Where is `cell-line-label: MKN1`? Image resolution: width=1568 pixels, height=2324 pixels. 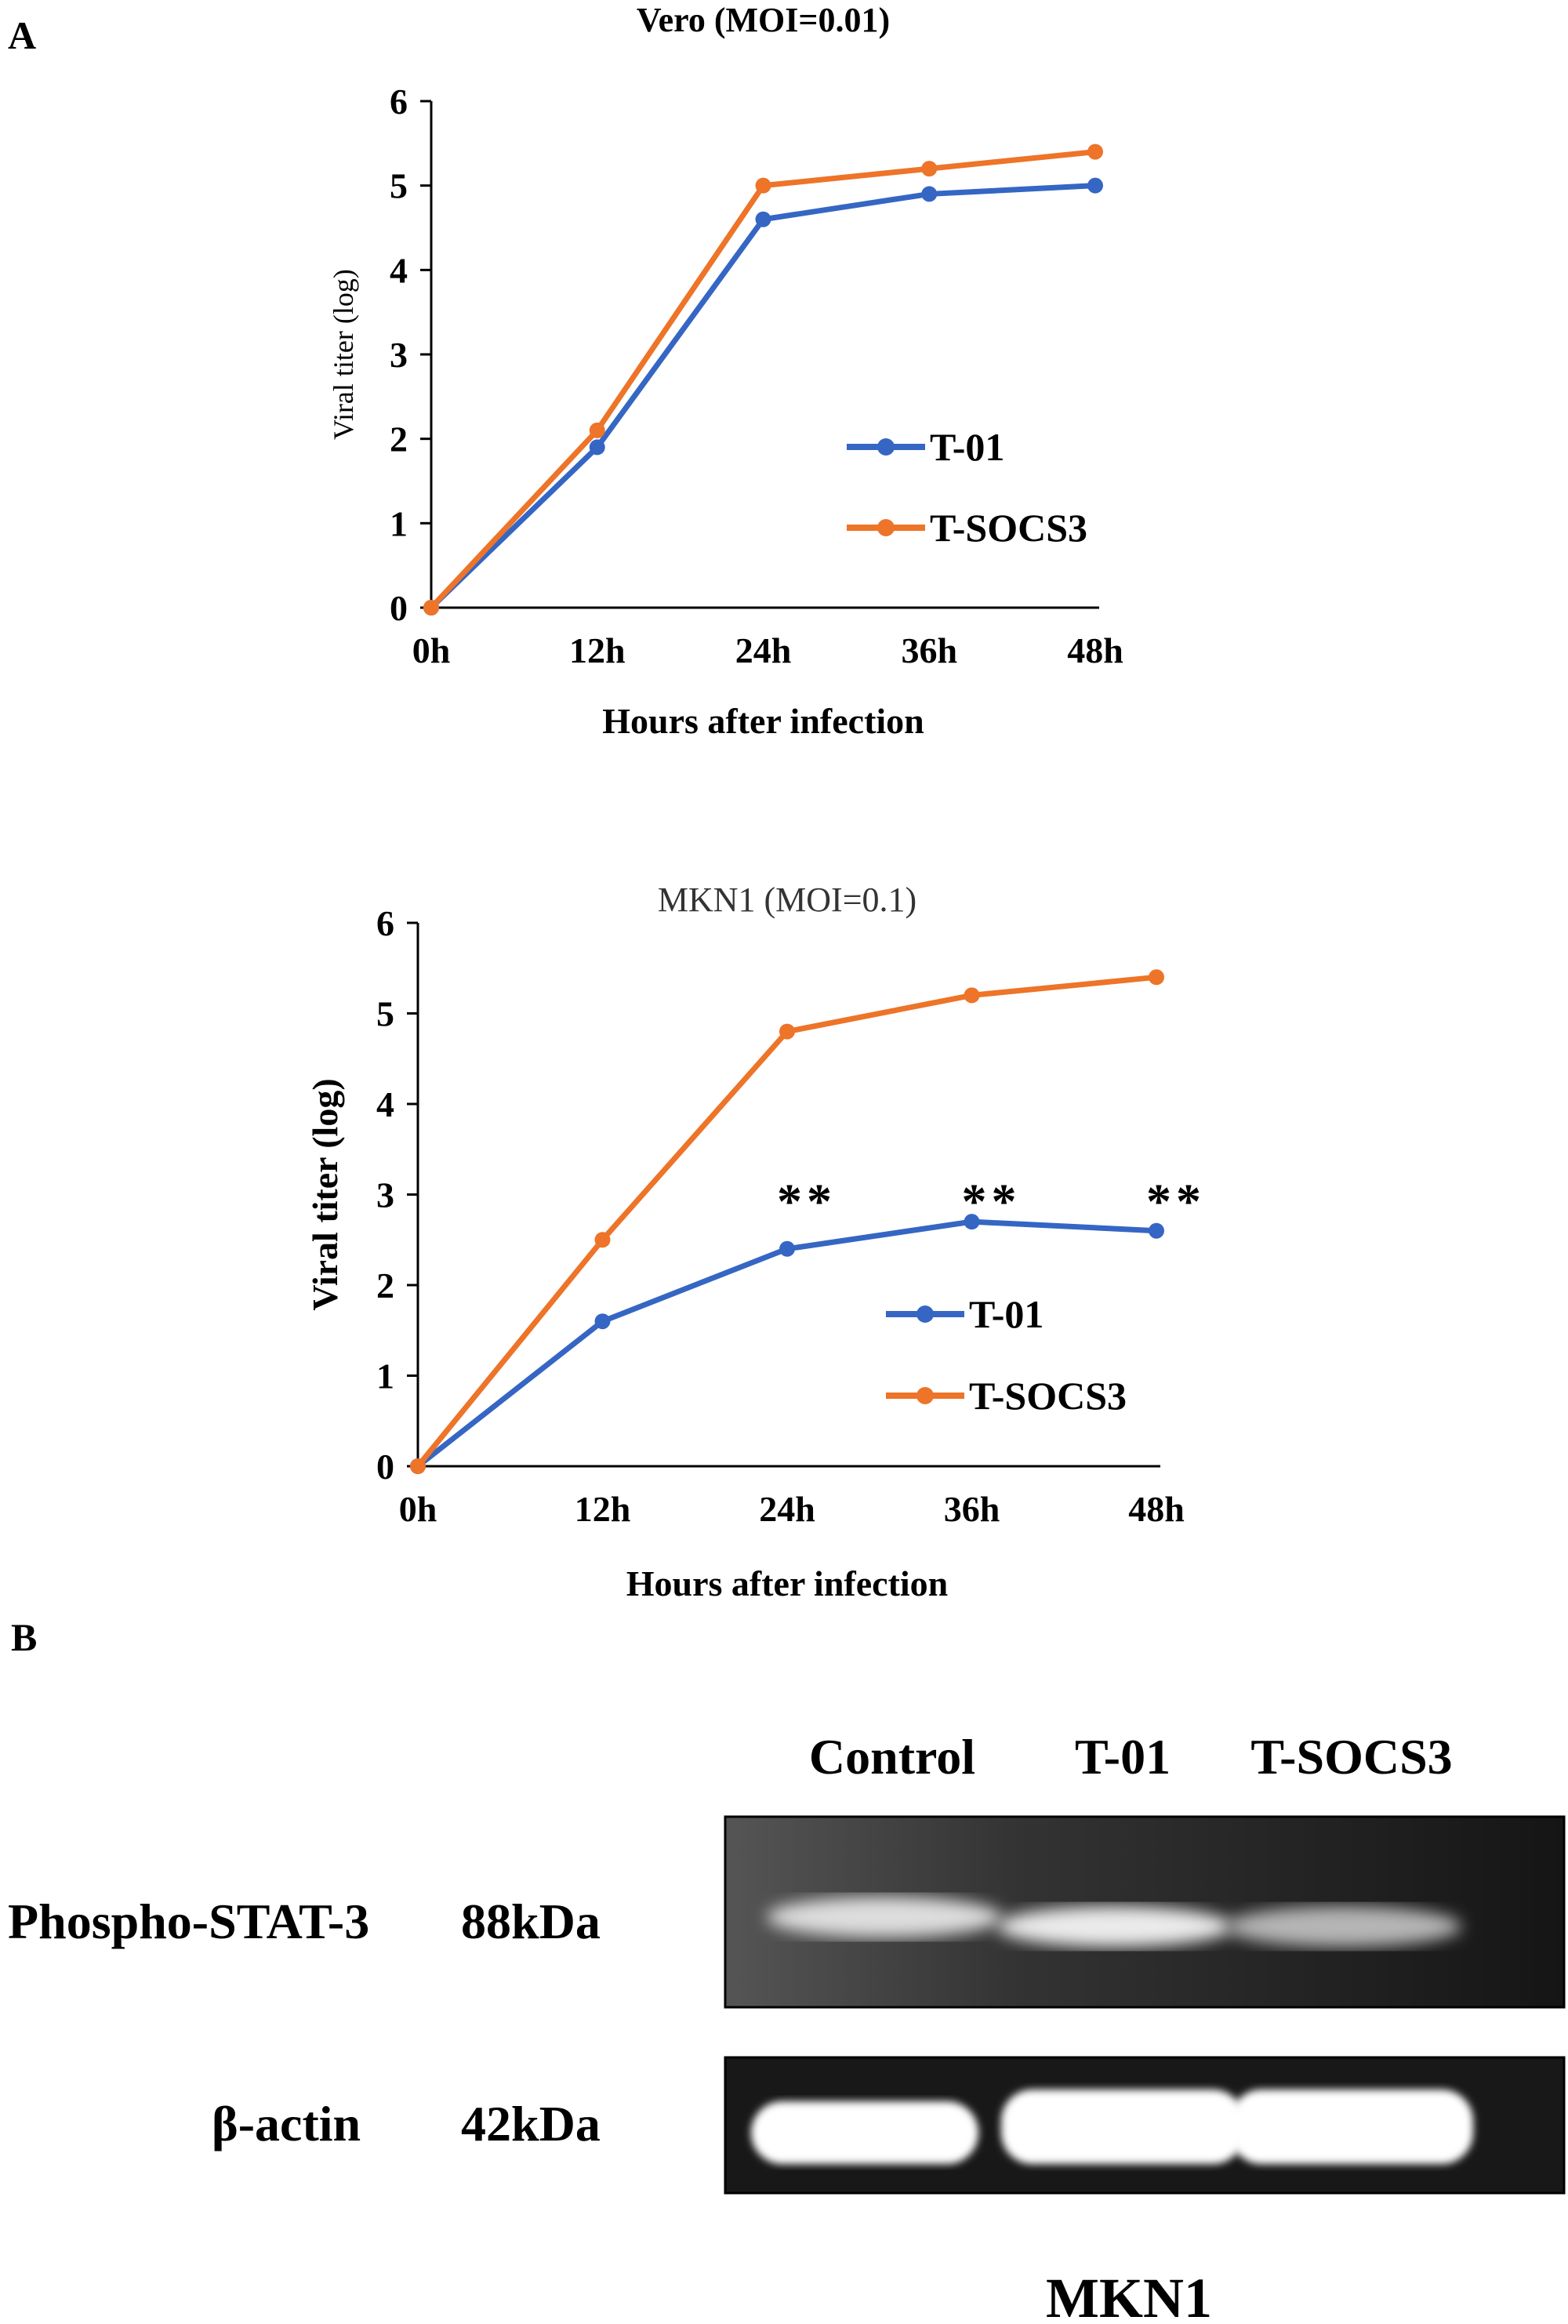 cell-line-label: MKN1 is located at coordinates (1129, 2295).